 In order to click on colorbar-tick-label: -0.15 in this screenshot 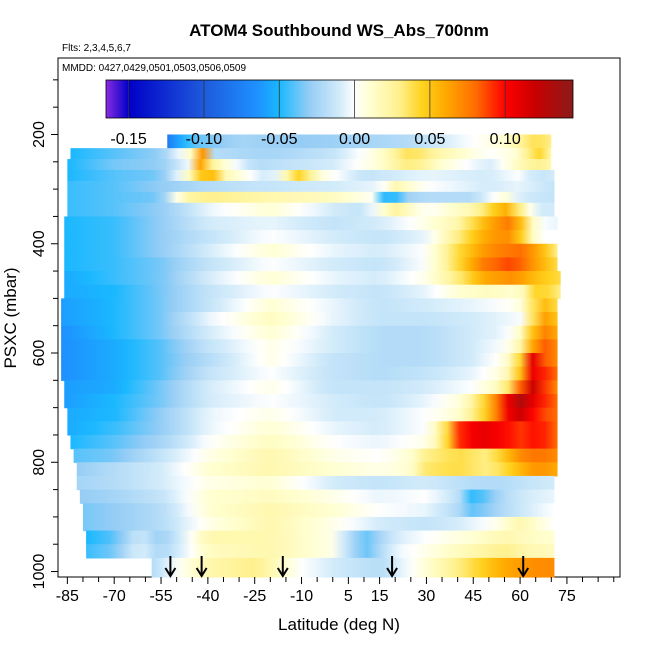, I will do `click(128, 139)`.